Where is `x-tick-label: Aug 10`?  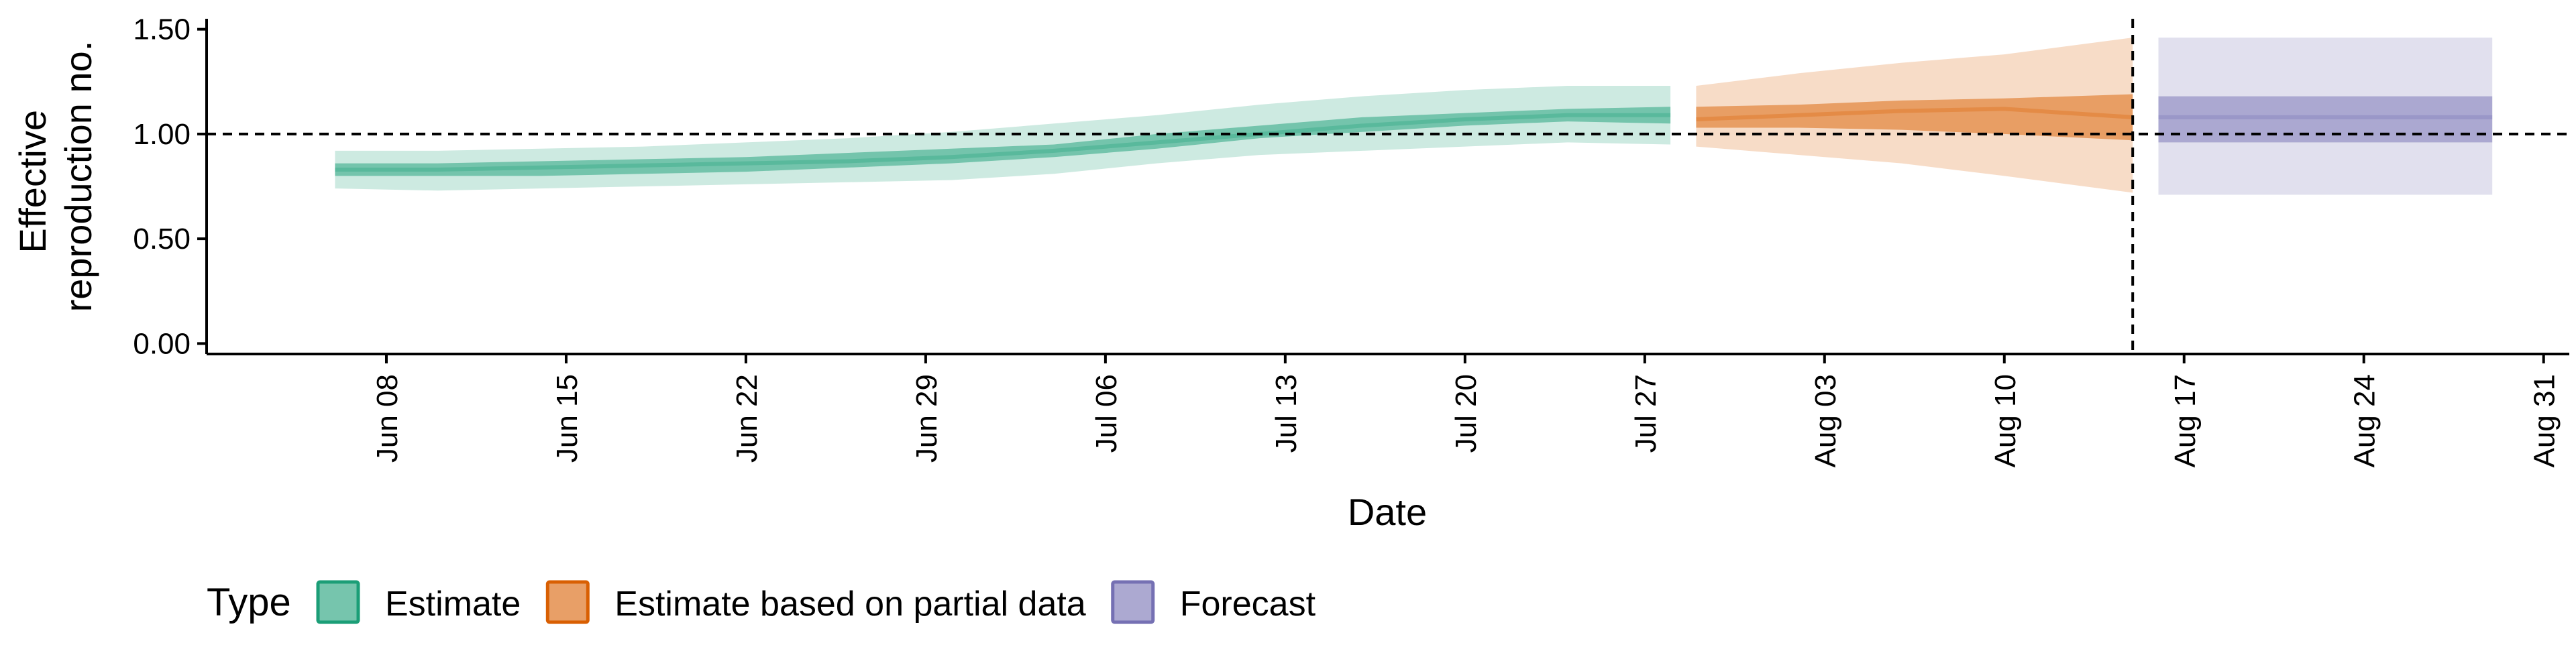 x-tick-label: Aug 10 is located at coordinates (2005, 421).